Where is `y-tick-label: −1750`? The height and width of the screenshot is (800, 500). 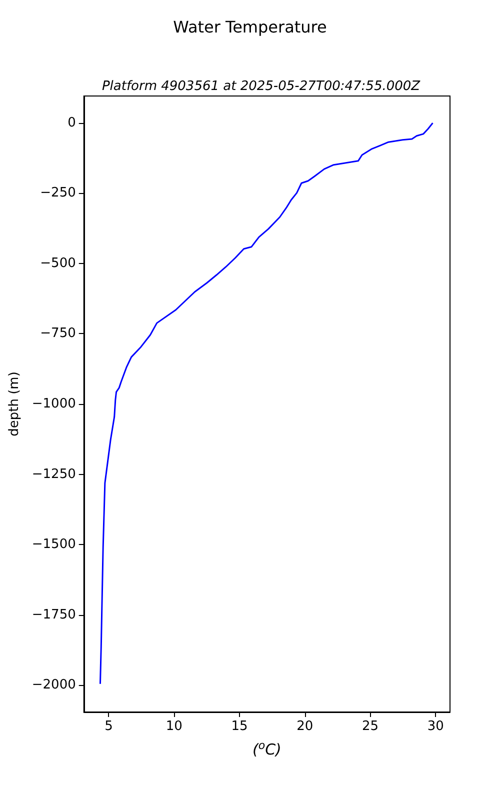 y-tick-label: −1750 is located at coordinates (54, 614).